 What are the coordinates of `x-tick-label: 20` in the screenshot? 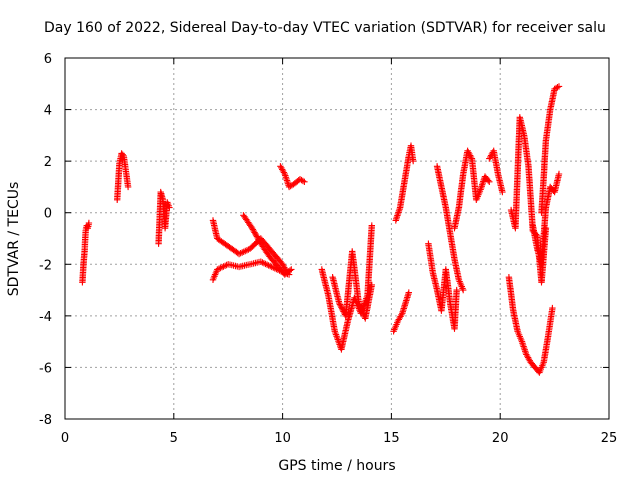 It's located at (500, 438).